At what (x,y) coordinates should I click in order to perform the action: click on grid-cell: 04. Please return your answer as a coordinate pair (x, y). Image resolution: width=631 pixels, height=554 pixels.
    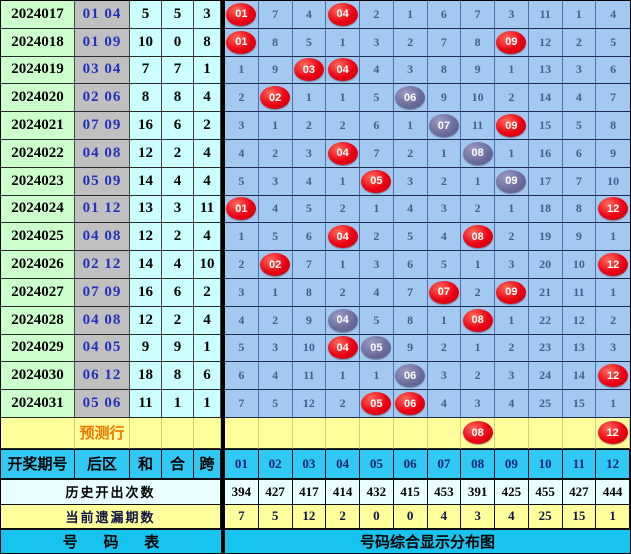
    Looking at the image, I should click on (343, 153).